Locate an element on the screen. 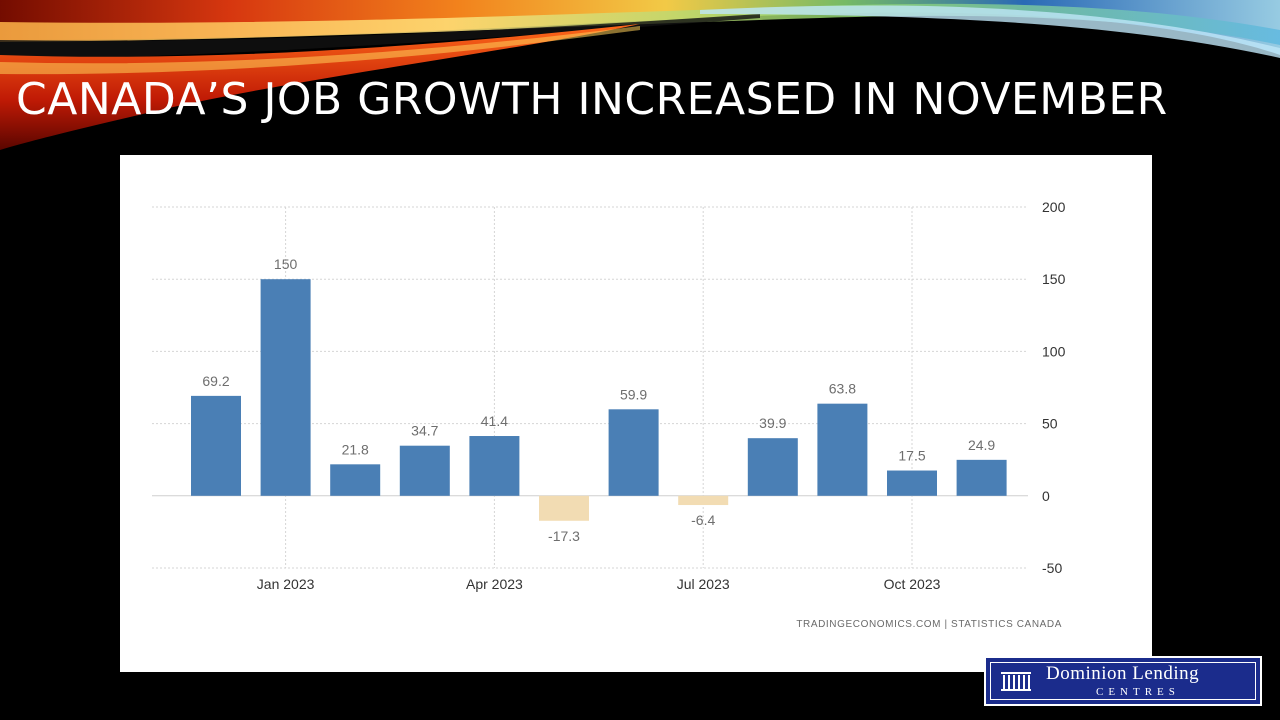 Image resolution: width=1280 pixels, height=720 pixels. bar-value-label: 41.4 is located at coordinates (494, 421).